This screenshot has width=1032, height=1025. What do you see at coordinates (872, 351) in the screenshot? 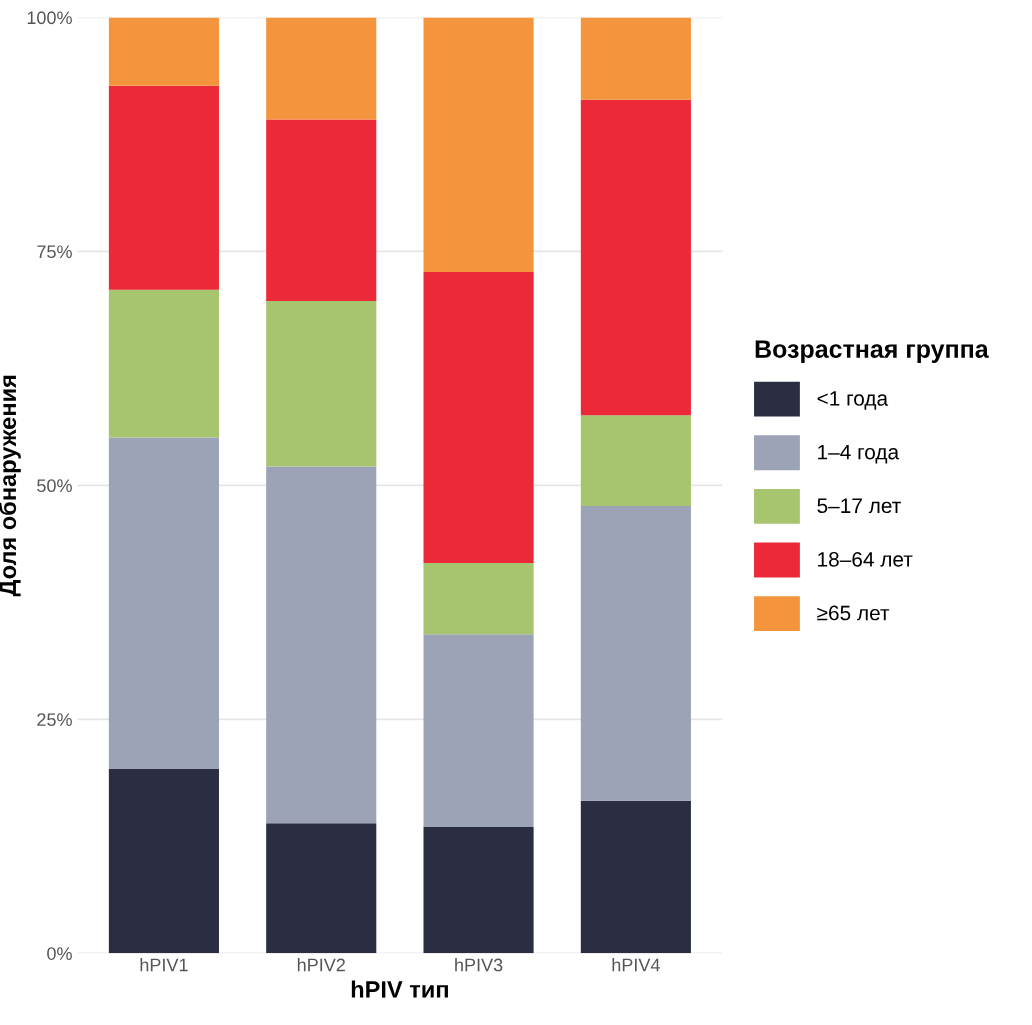
I see `legend-title: Возрастная группа` at bounding box center [872, 351].